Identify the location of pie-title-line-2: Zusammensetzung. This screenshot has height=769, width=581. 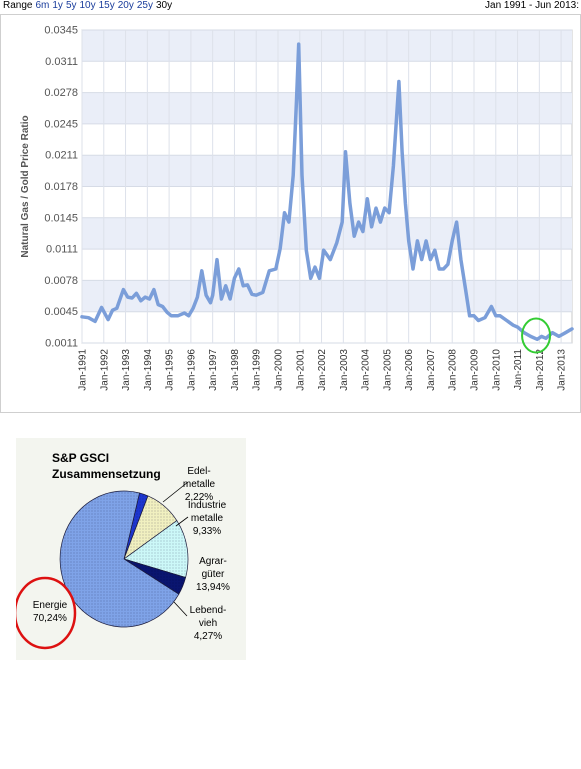
(106, 474).